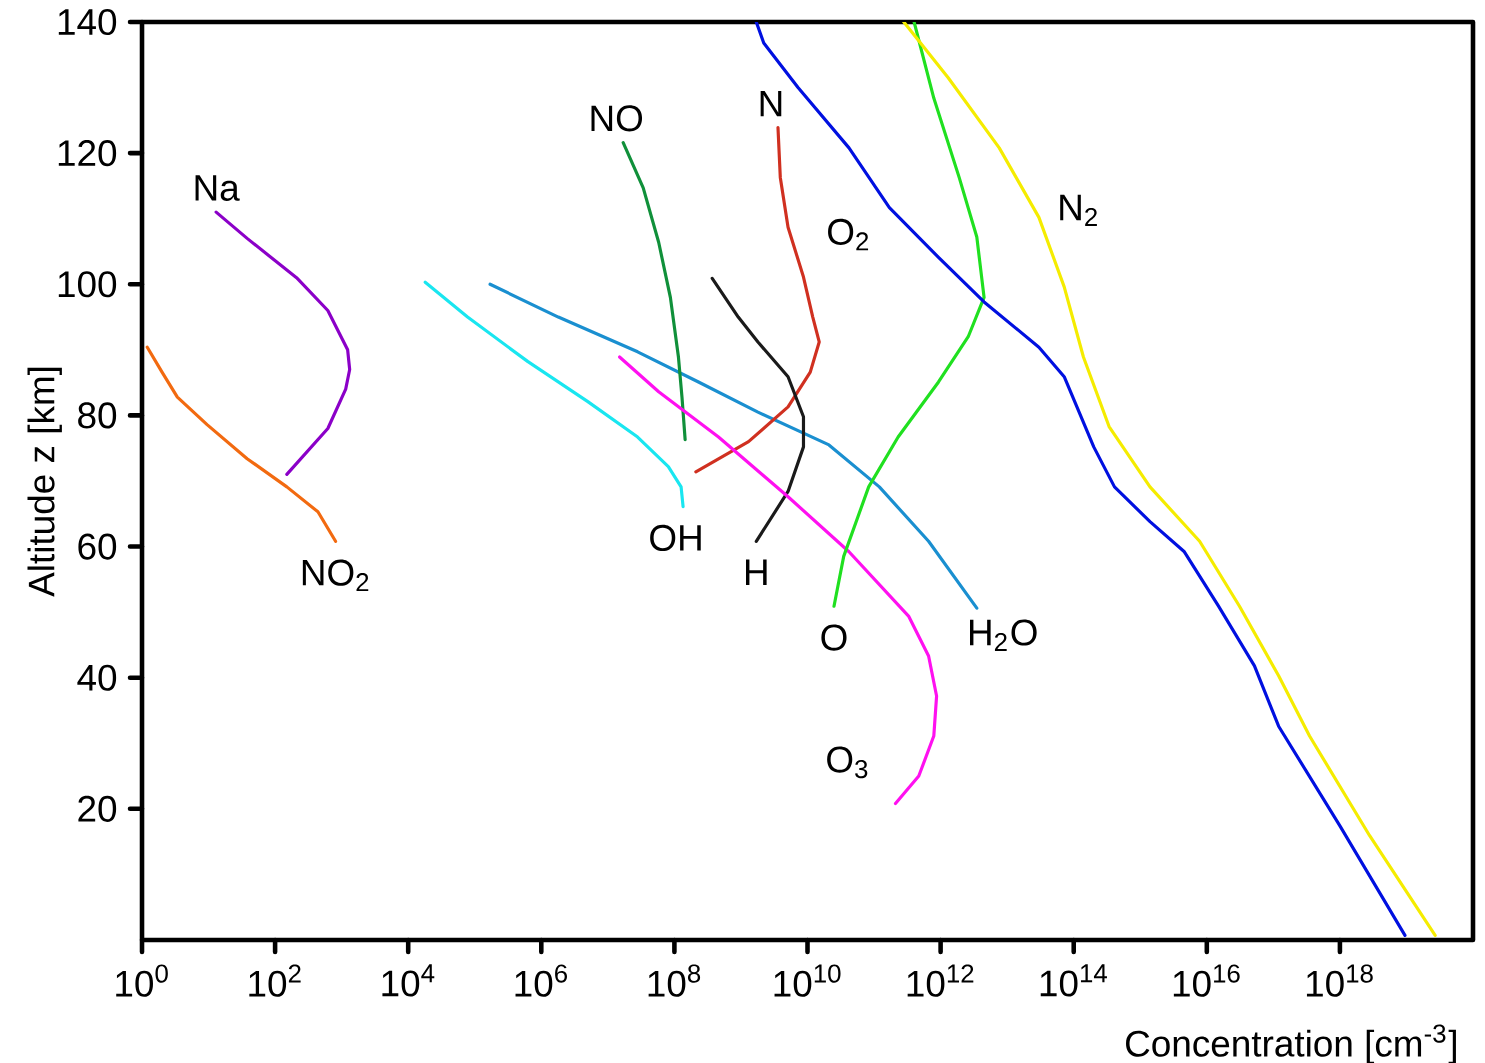 Image resolution: width=1485 pixels, height=1063 pixels. Describe the element at coordinates (940, 980) in the screenshot. I see `x-tick-label: 10$^{12}$` at that location.